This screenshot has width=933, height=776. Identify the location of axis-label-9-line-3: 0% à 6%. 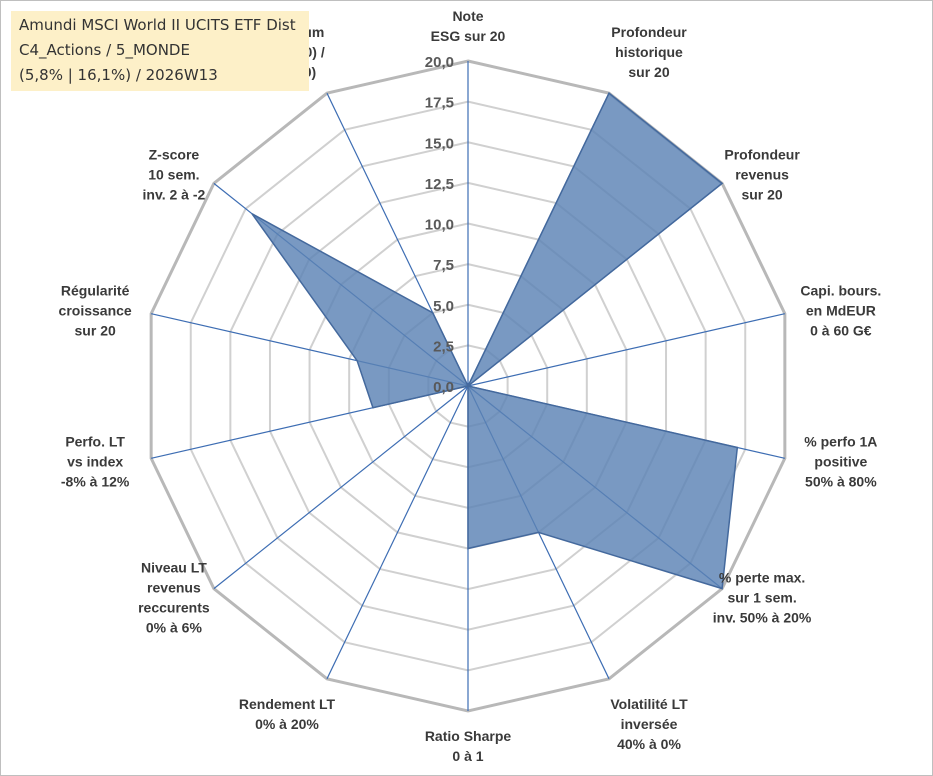
(174, 627).